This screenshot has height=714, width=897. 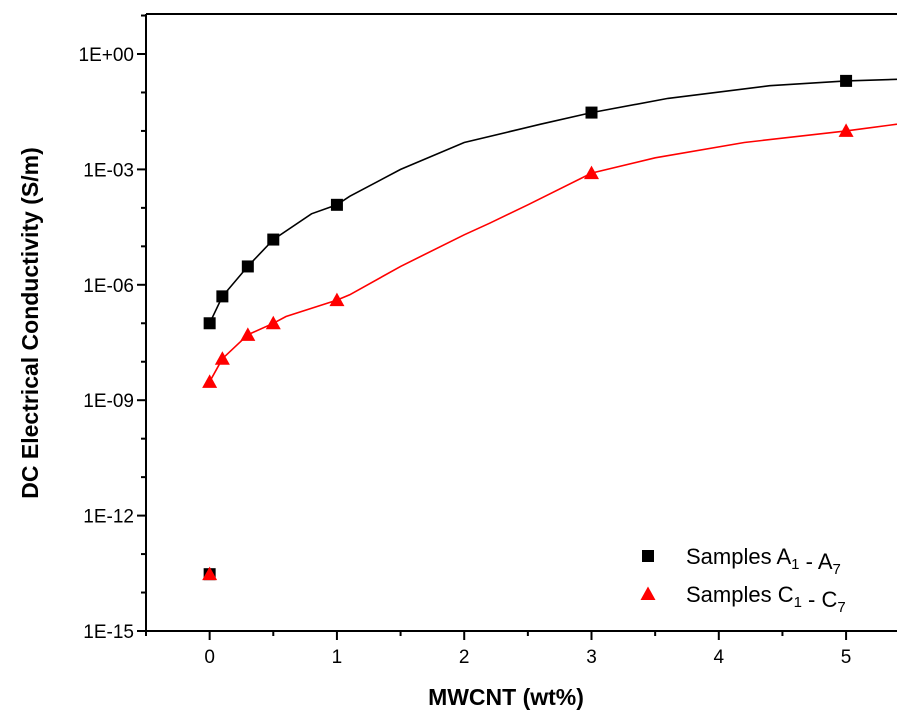 I want to click on x-tick-label: 3, so click(x=591, y=657).